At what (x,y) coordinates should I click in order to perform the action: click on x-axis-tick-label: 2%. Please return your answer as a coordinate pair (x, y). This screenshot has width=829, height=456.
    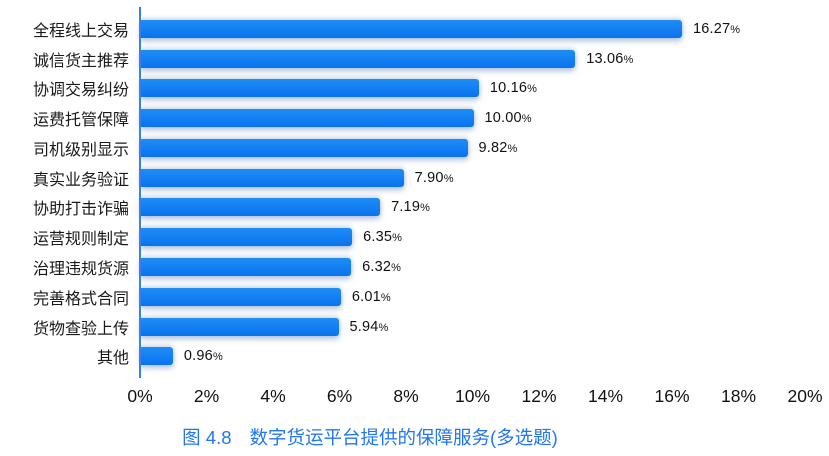
    Looking at the image, I should click on (206, 396).